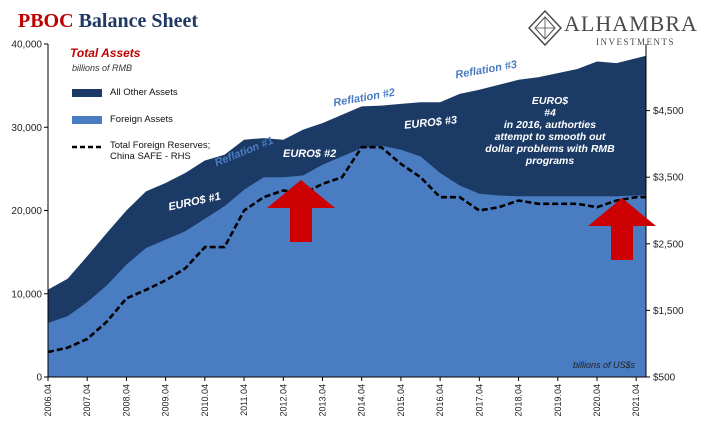 The image size is (705, 441). I want to click on annotation-euro2: EURO$ #2, so click(310, 154).